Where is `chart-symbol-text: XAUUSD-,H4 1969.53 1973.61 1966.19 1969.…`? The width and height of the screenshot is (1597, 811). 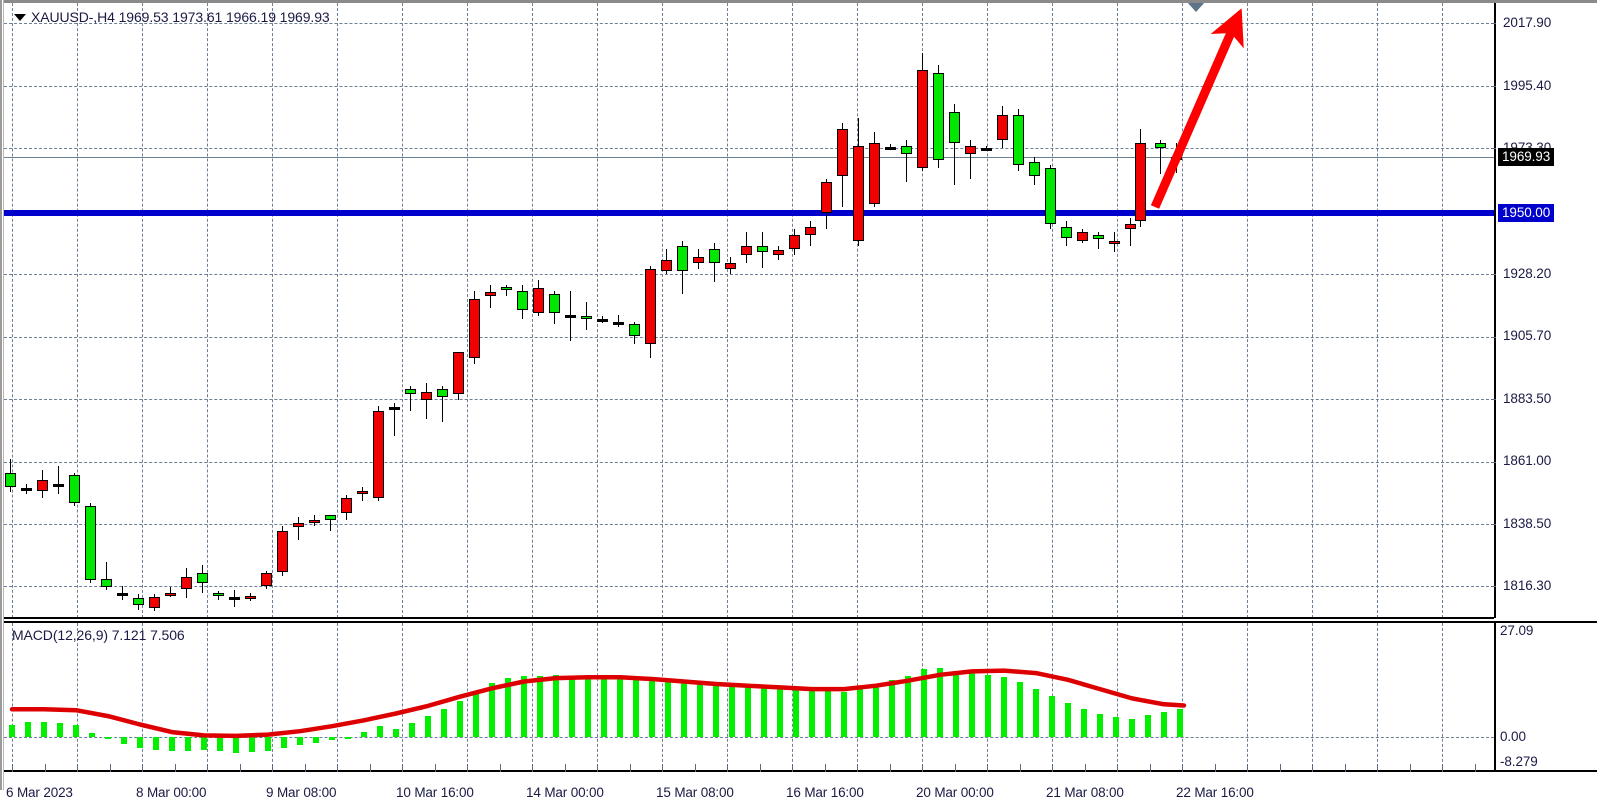
chart-symbol-text: XAUUSD-,H4 1969.53 1973.61 1966.19 1969.… is located at coordinates (180, 17).